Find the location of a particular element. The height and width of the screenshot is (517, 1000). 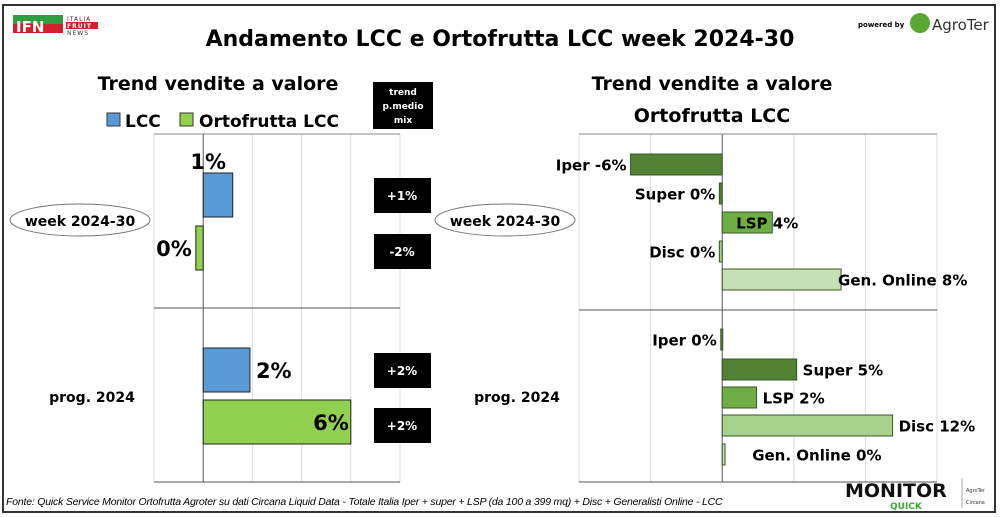

data-label: 6% is located at coordinates (331, 423).